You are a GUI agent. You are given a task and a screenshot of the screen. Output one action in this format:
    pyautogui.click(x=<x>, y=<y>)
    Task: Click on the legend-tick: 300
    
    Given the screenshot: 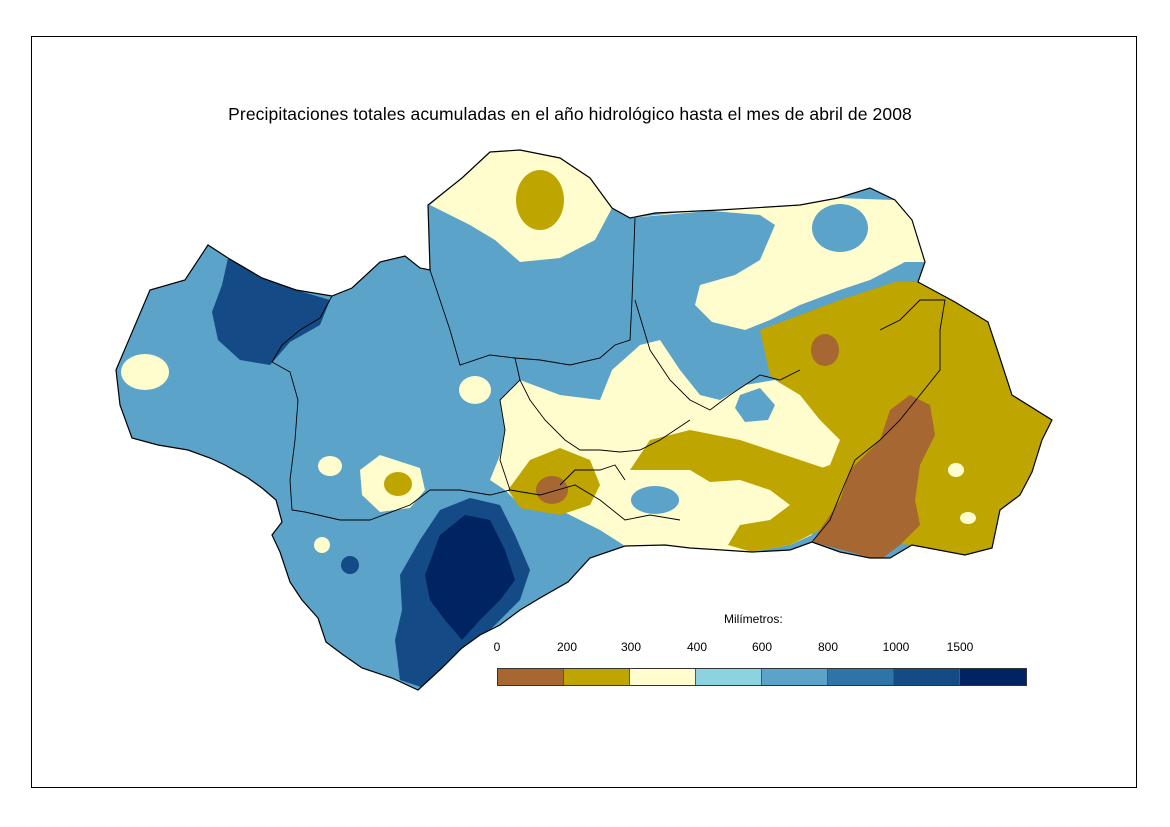 What is the action you would take?
    pyautogui.click(x=631, y=647)
    